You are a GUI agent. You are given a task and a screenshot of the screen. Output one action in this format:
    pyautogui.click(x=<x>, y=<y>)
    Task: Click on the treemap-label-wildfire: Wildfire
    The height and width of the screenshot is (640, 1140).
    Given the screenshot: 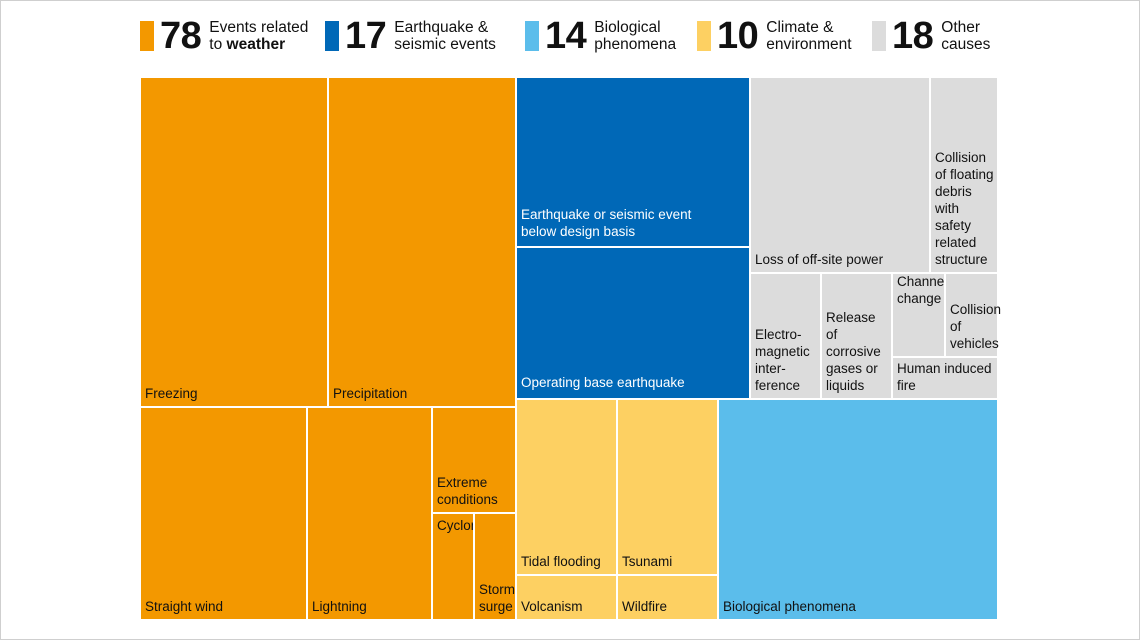 What is the action you would take?
    pyautogui.click(x=644, y=606)
    